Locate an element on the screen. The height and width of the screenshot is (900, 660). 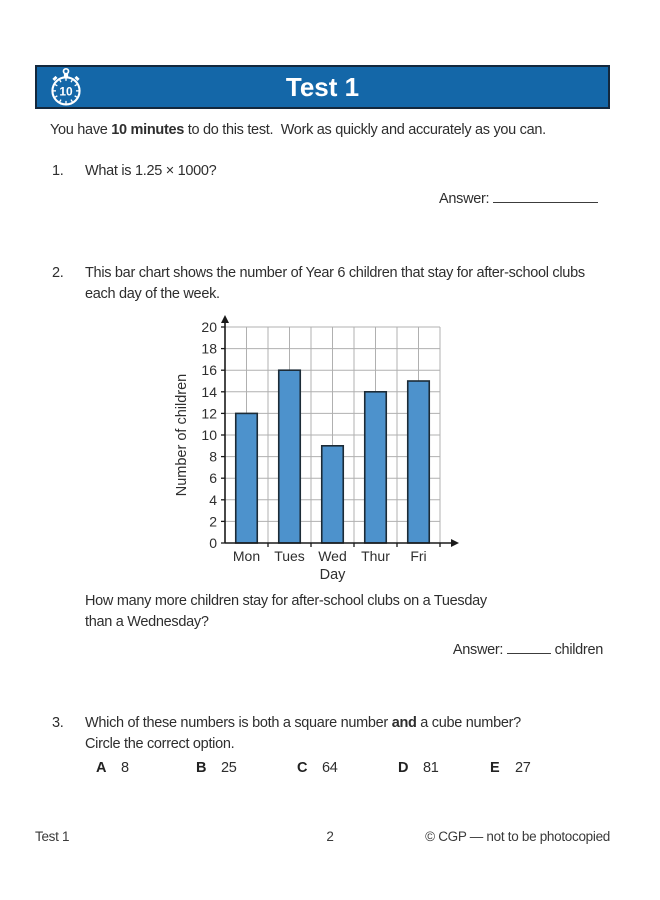
page-title: Test 1 is located at coordinates (322, 86).